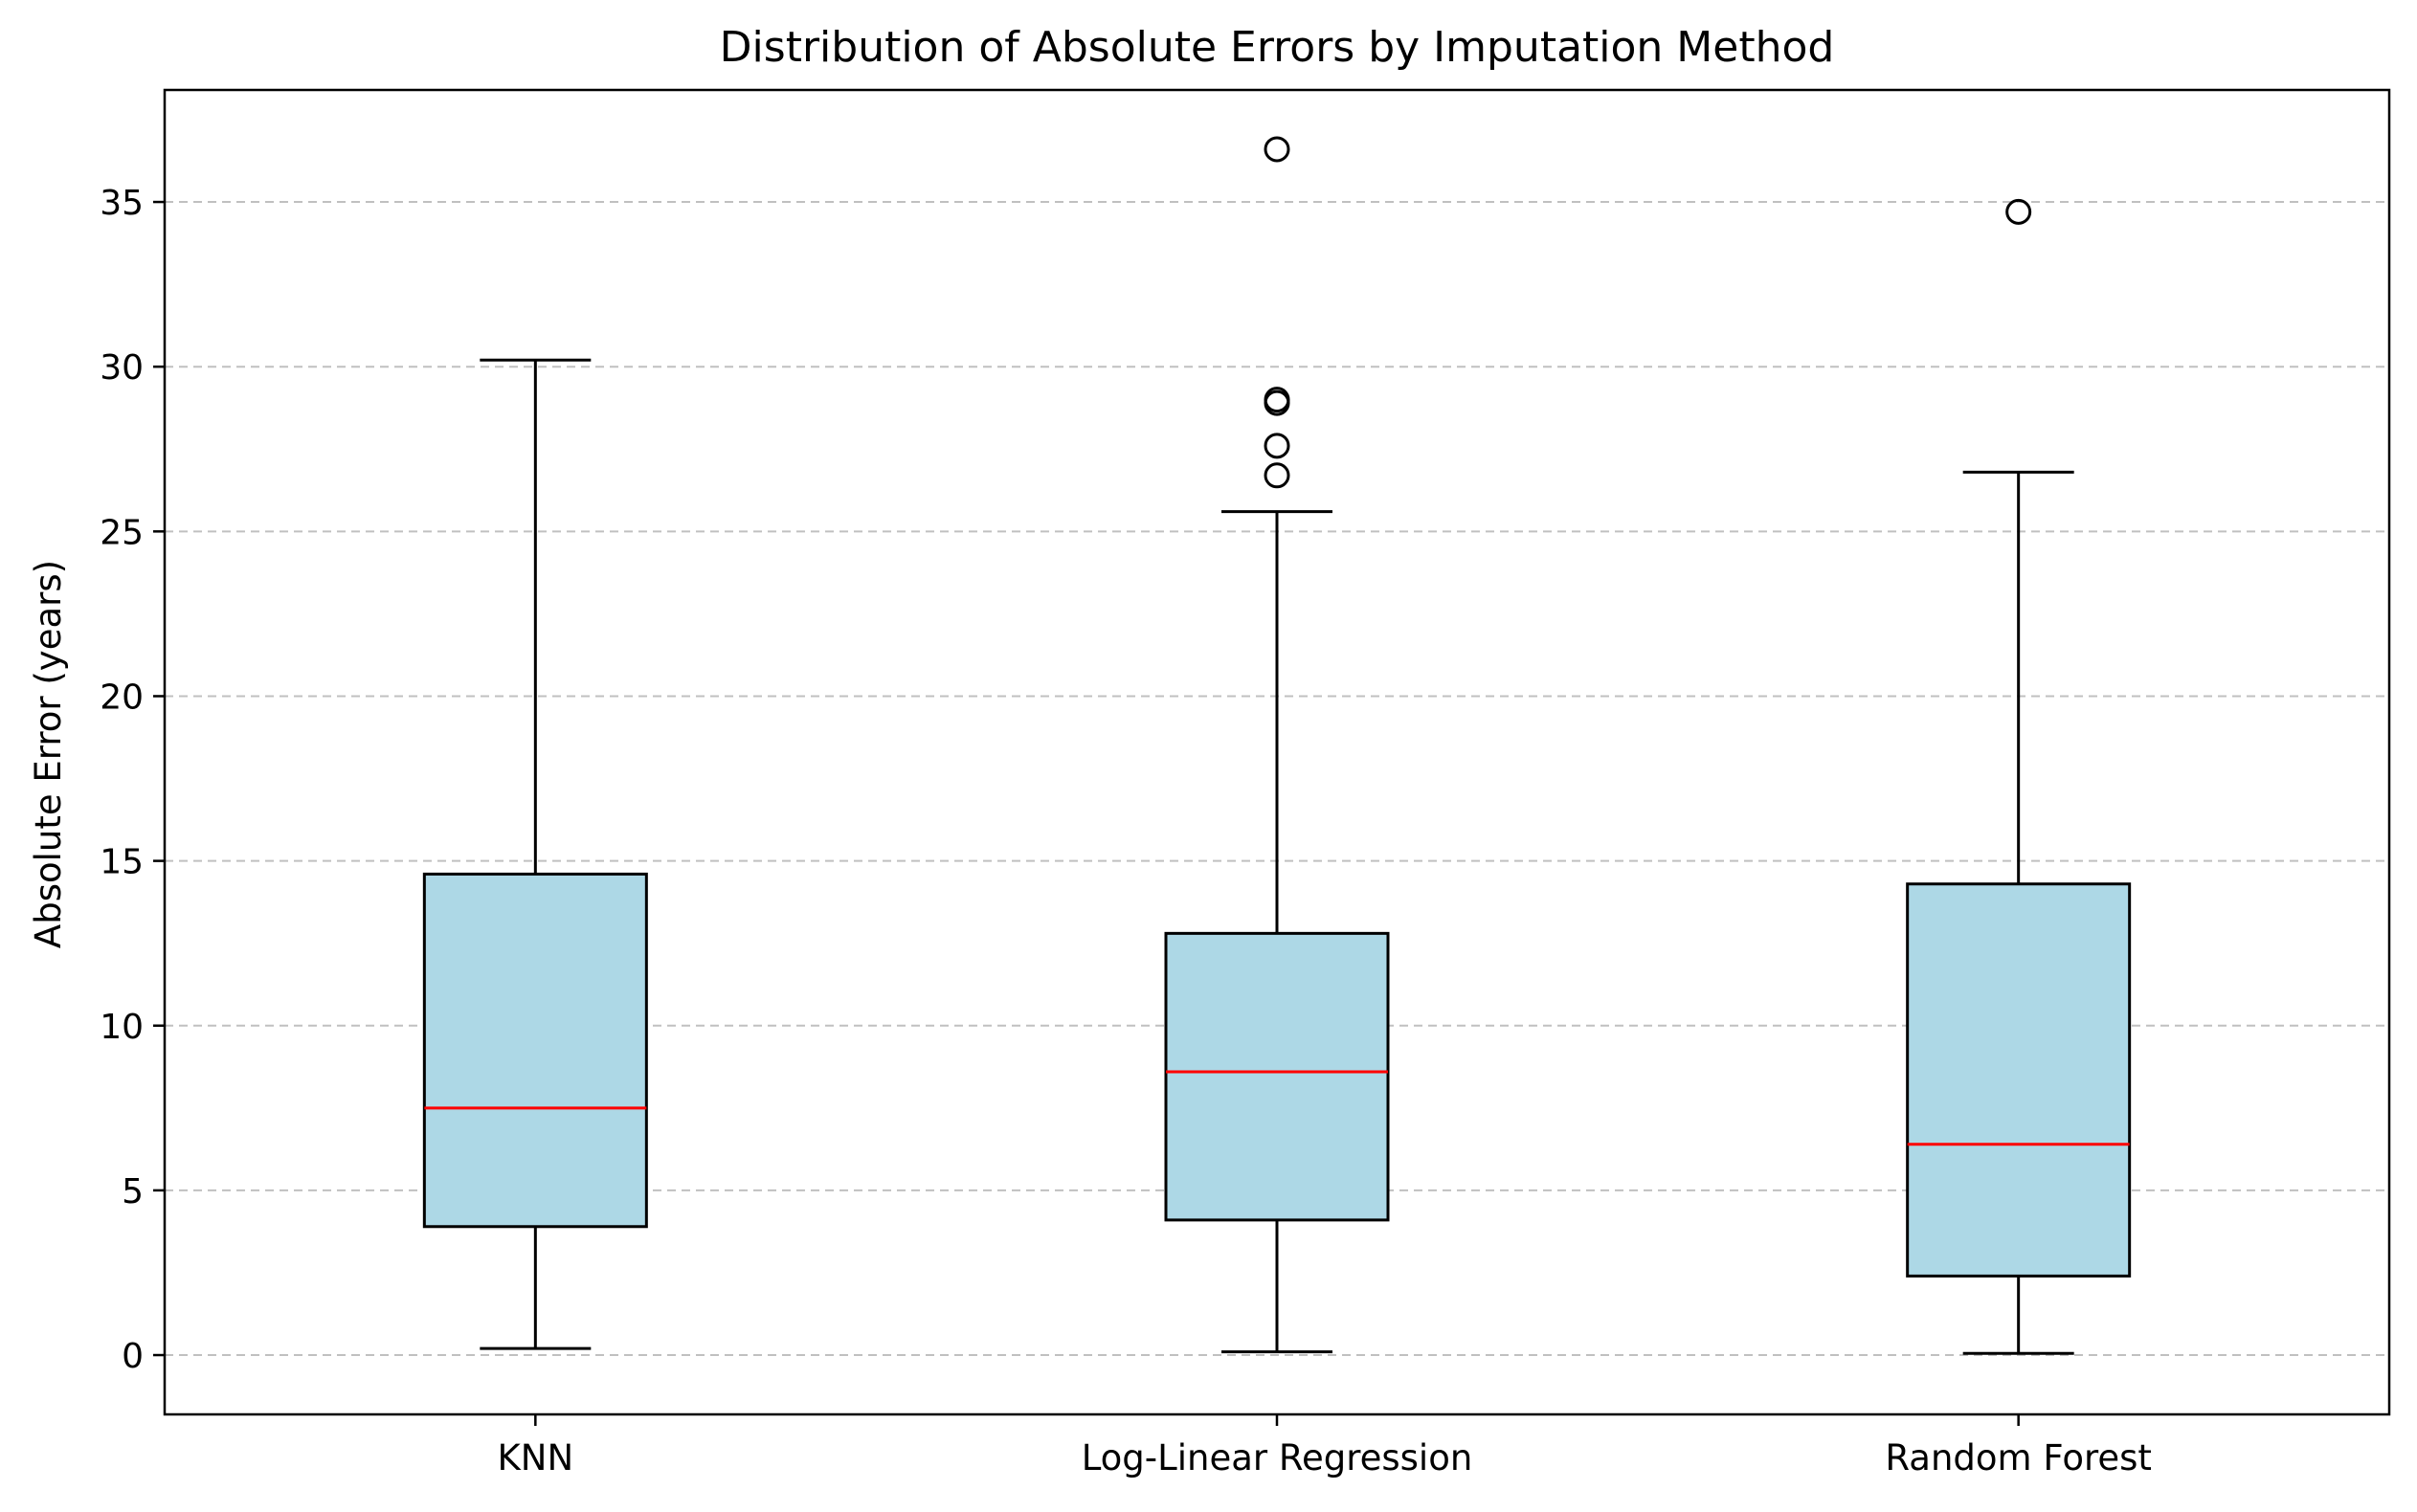 The image size is (2417, 1512). Describe the element at coordinates (2018, 1458) in the screenshot. I see `x-tick-label: Random Forest` at that location.